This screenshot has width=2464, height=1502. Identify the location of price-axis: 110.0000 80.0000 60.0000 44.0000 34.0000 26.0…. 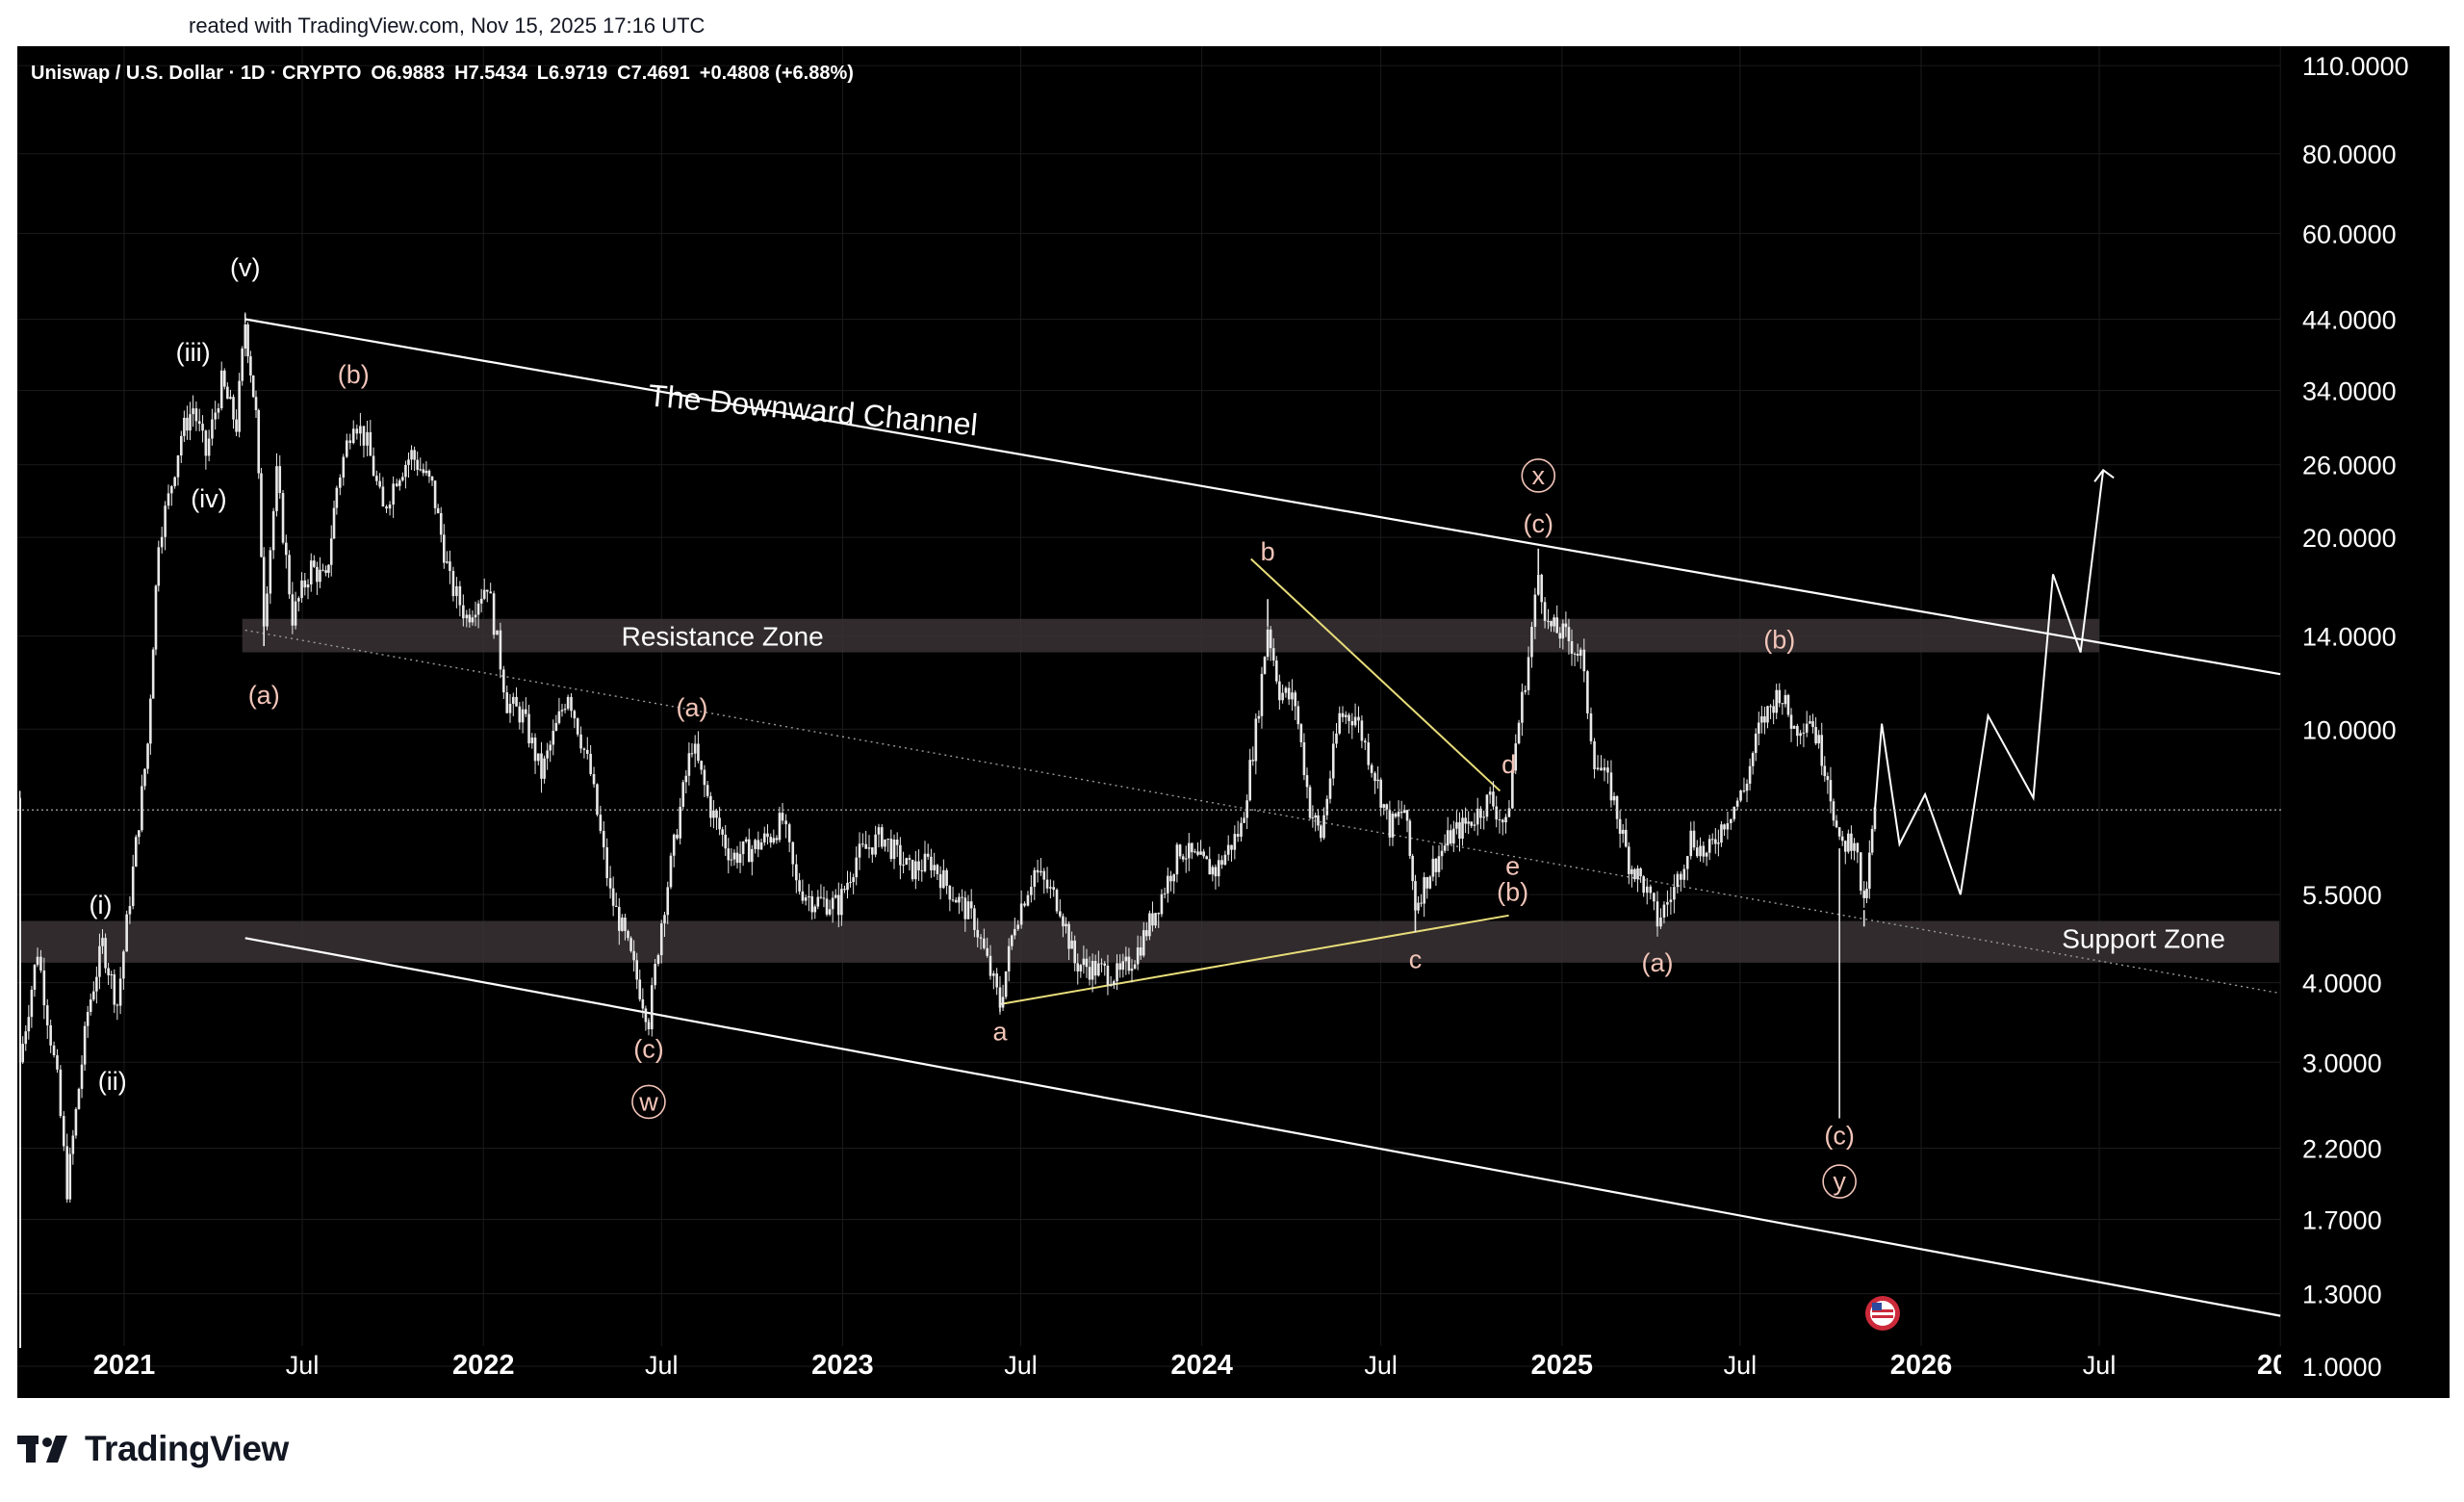
(2365, 722).